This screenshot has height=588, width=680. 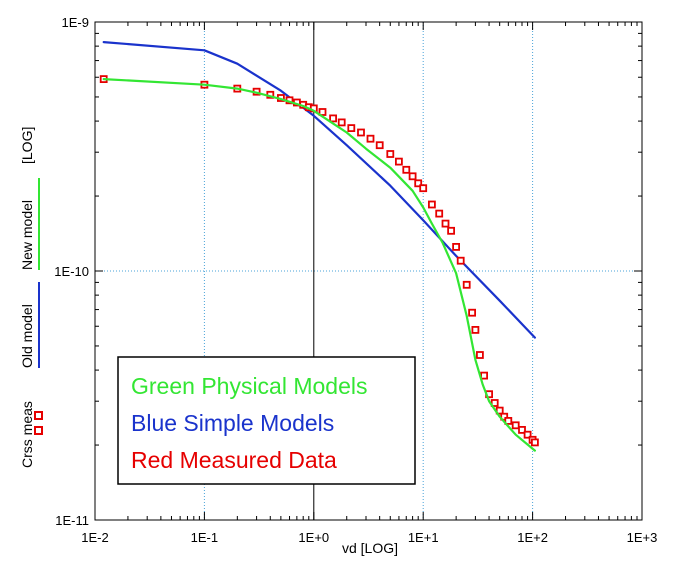 I want to click on legend-box, so click(x=266, y=420).